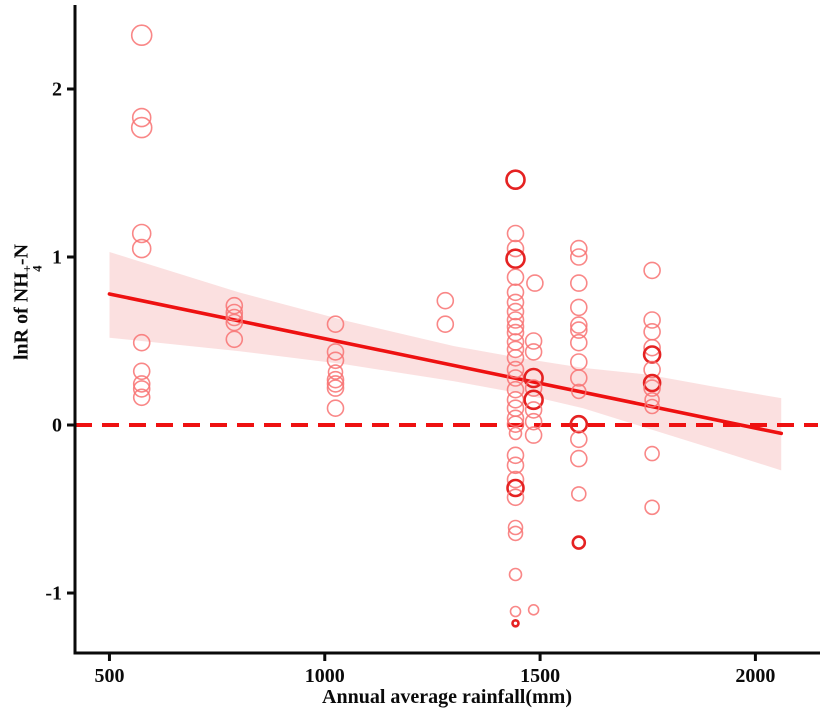  I want to click on y-title-text: lnR of NH, so click(21, 316).